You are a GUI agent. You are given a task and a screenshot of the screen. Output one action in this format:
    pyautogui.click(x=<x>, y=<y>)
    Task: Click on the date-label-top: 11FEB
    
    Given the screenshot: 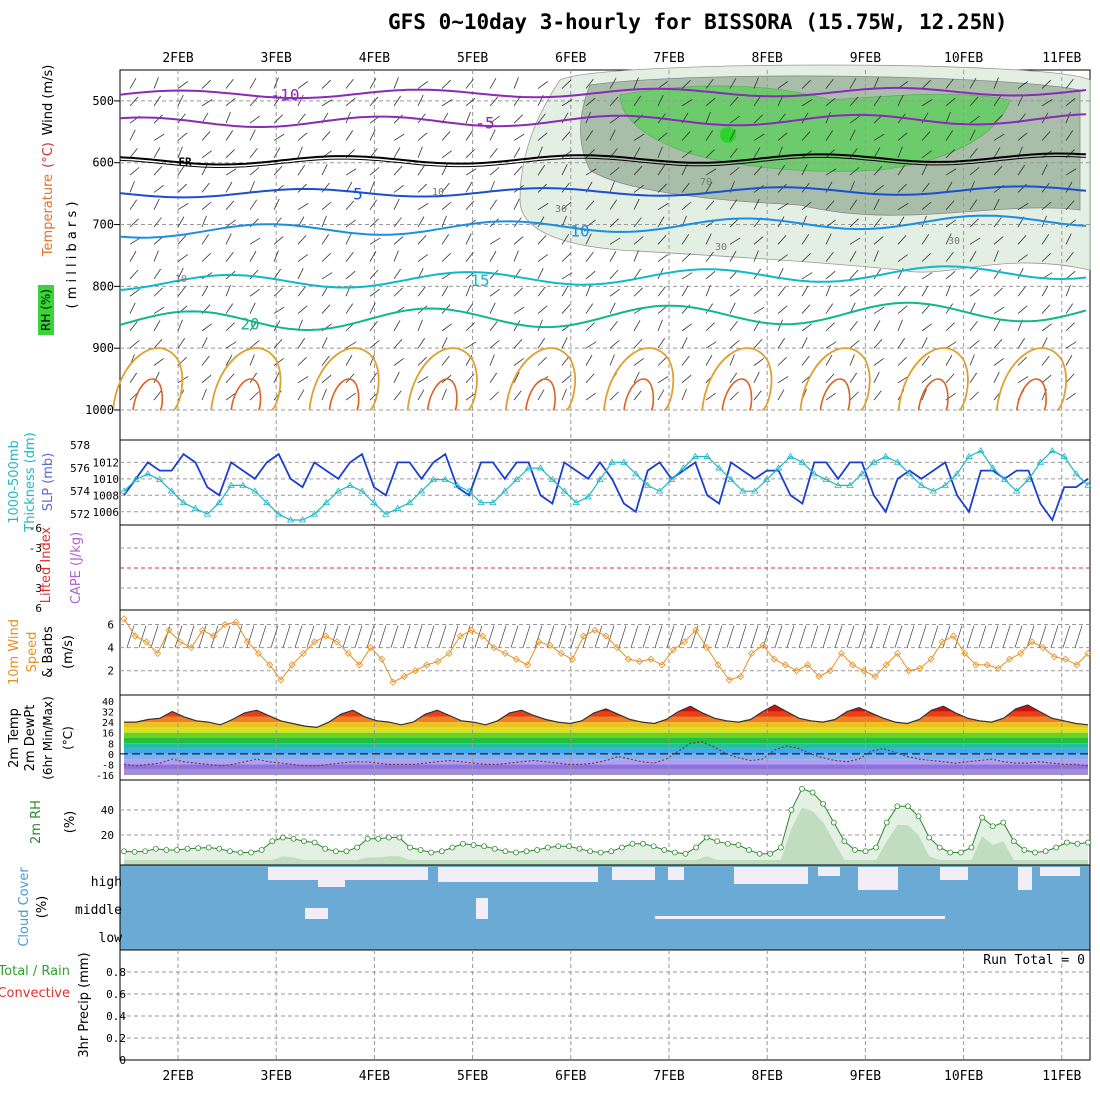 What is the action you would take?
    pyautogui.click(x=1061, y=58)
    